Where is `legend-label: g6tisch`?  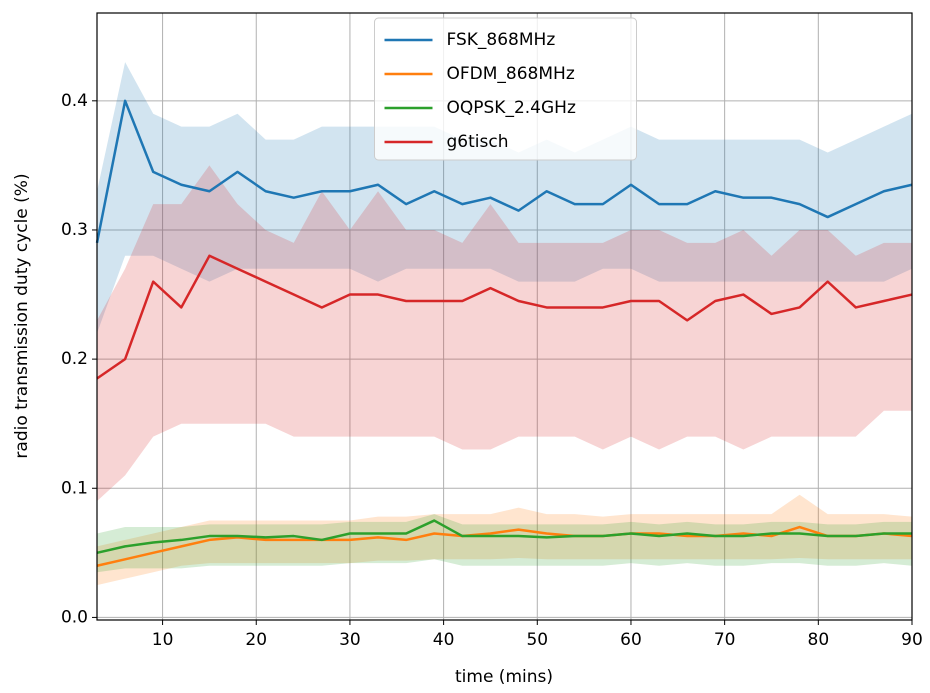 legend-label: g6tisch is located at coordinates (478, 142).